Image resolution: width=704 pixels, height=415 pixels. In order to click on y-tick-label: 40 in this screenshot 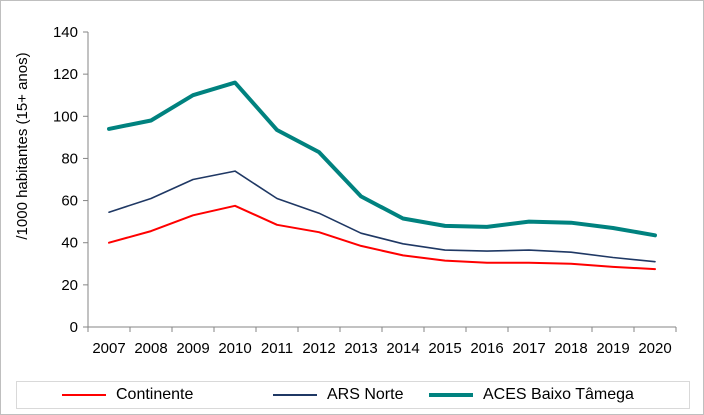, I will do `click(69, 243)`.